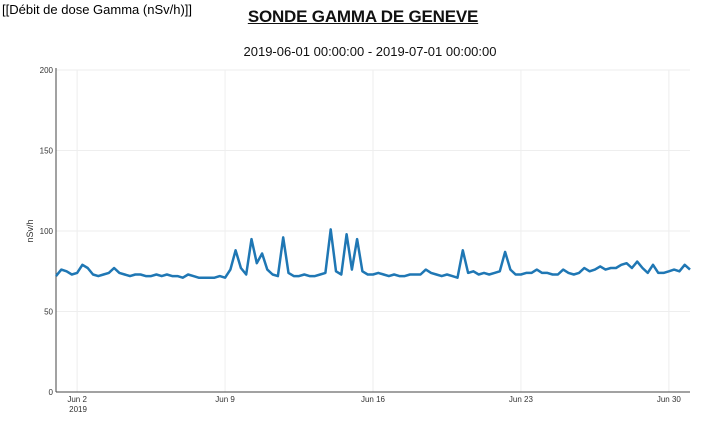  Describe the element at coordinates (669, 399) in the screenshot. I see `x-tick-label: Jun 30` at that location.